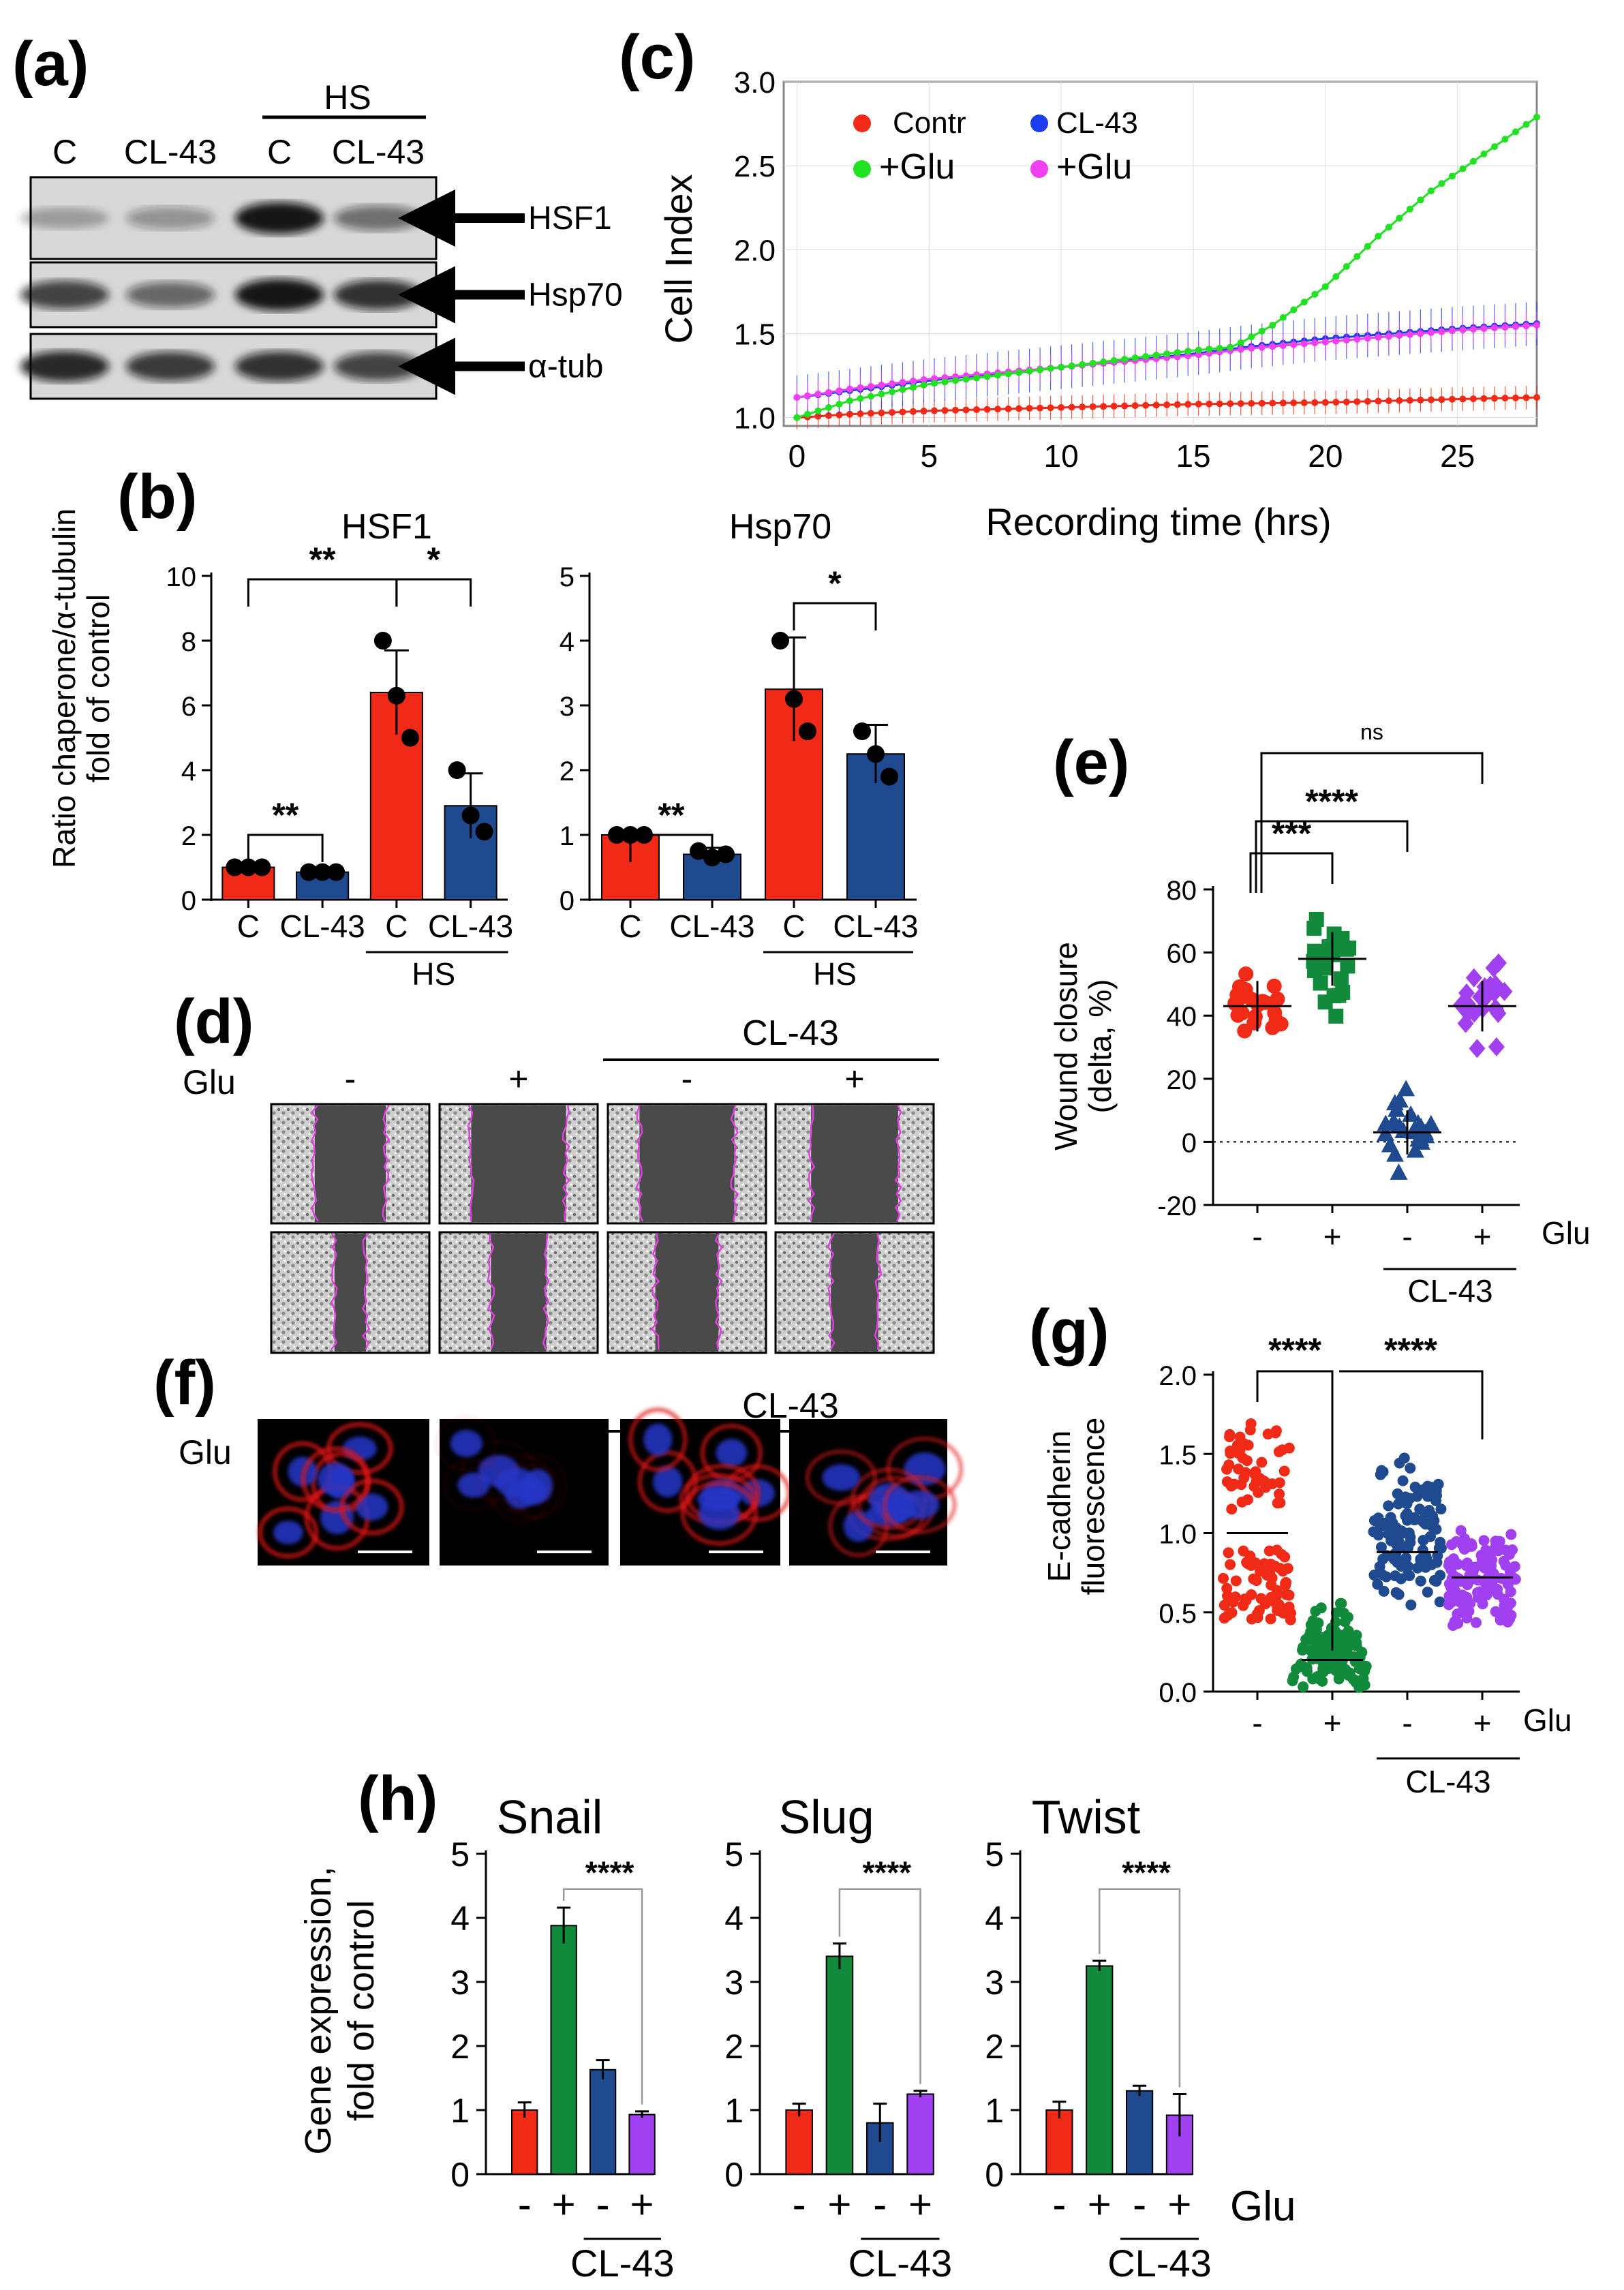 This screenshot has height=2290, width=1624. Describe the element at coordinates (826, 1817) in the screenshot. I see `chart-title: Slug` at that location.